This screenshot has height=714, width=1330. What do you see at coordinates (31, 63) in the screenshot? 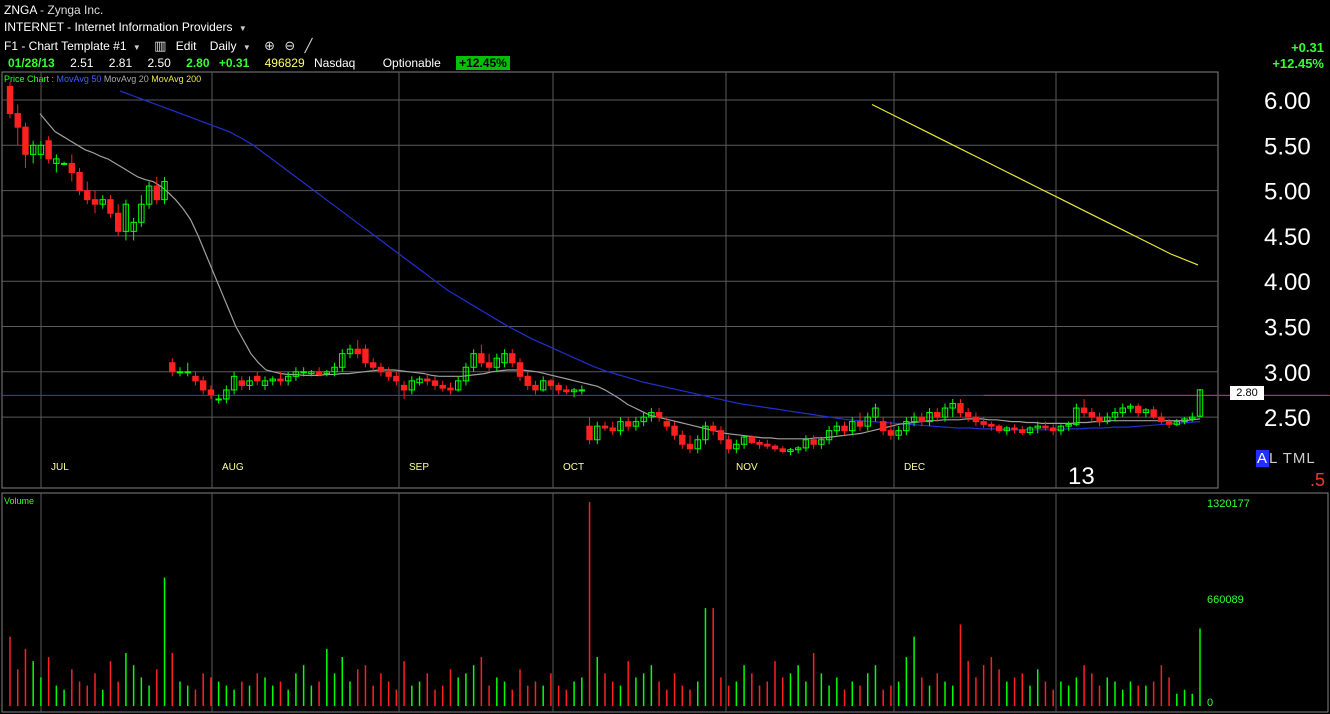
I see `quote-date: 01/28/13` at bounding box center [31, 63].